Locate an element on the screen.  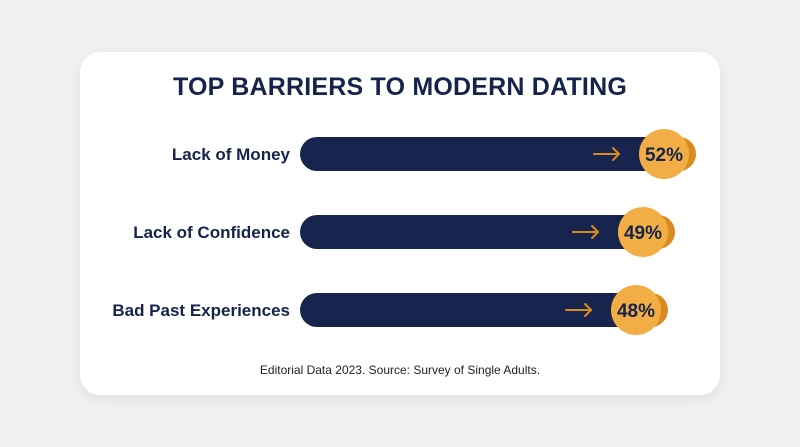
category-label: Lack of Money is located at coordinates (231, 154).